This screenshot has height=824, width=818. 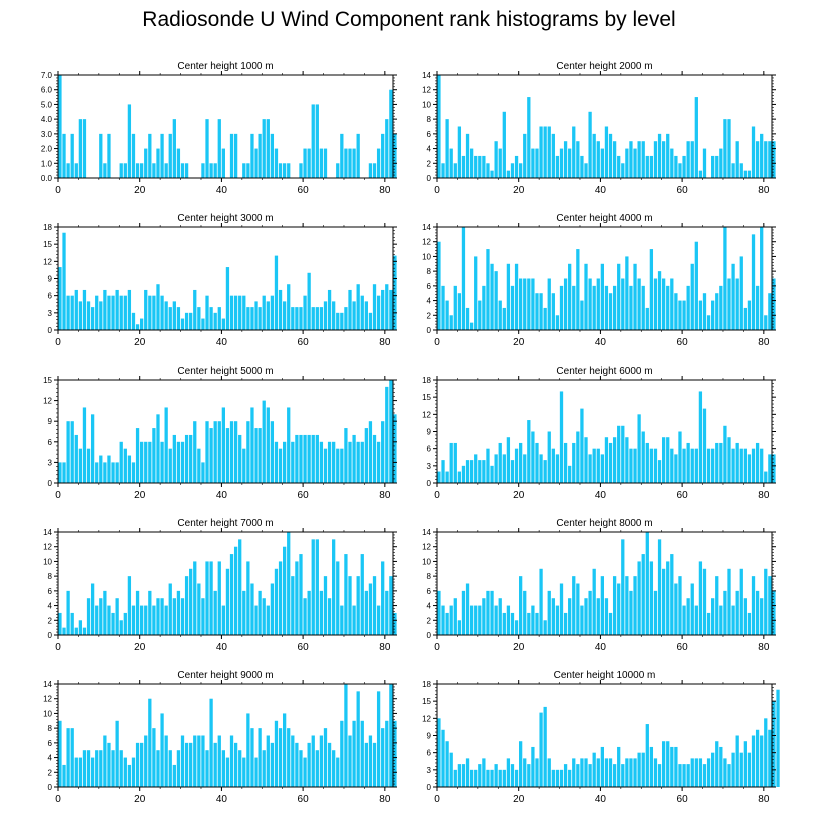 What do you see at coordinates (429, 149) in the screenshot?
I see `y-tick-label: 4` at bounding box center [429, 149].